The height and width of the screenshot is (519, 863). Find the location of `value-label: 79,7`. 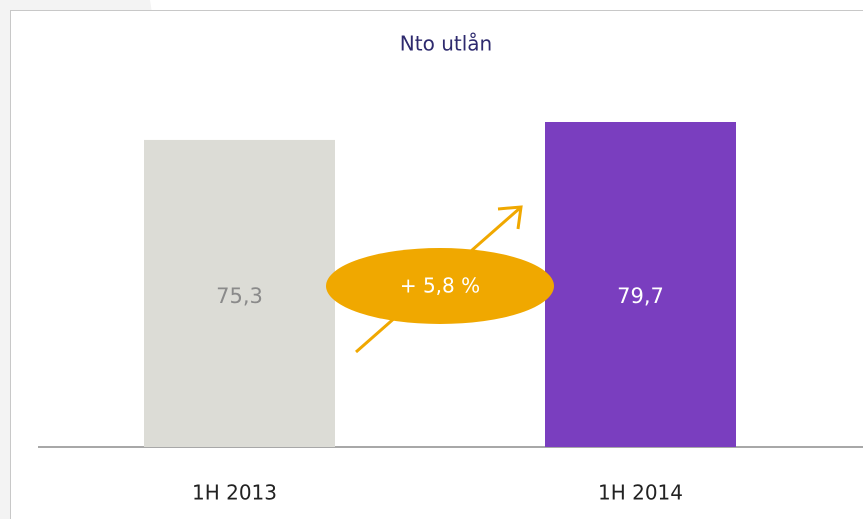

value-label: 79,7 is located at coordinates (640, 296).